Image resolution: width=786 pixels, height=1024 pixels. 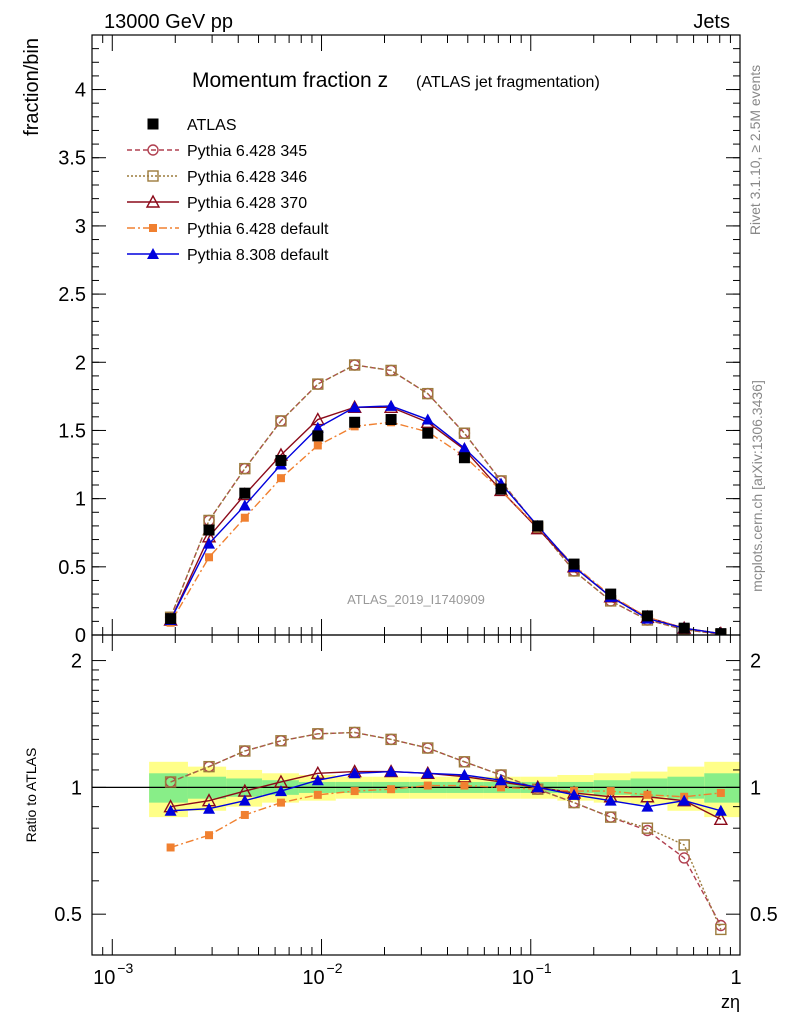 I want to click on x-tick-label: 1, so click(x=735, y=978).